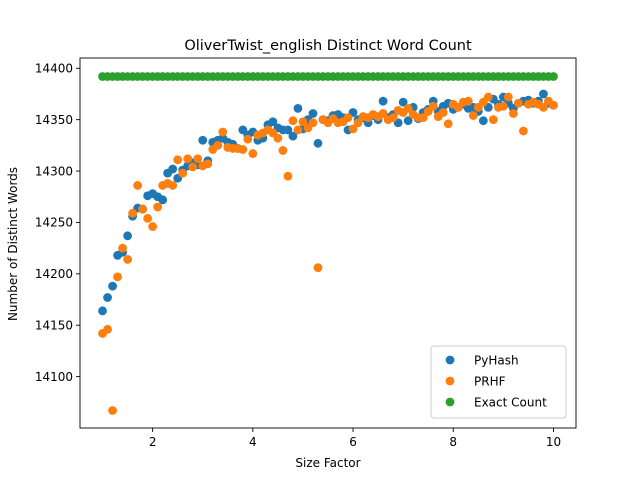 Image resolution: width=640 pixels, height=480 pixels. I want to click on x-tick-label: 8, so click(453, 442).